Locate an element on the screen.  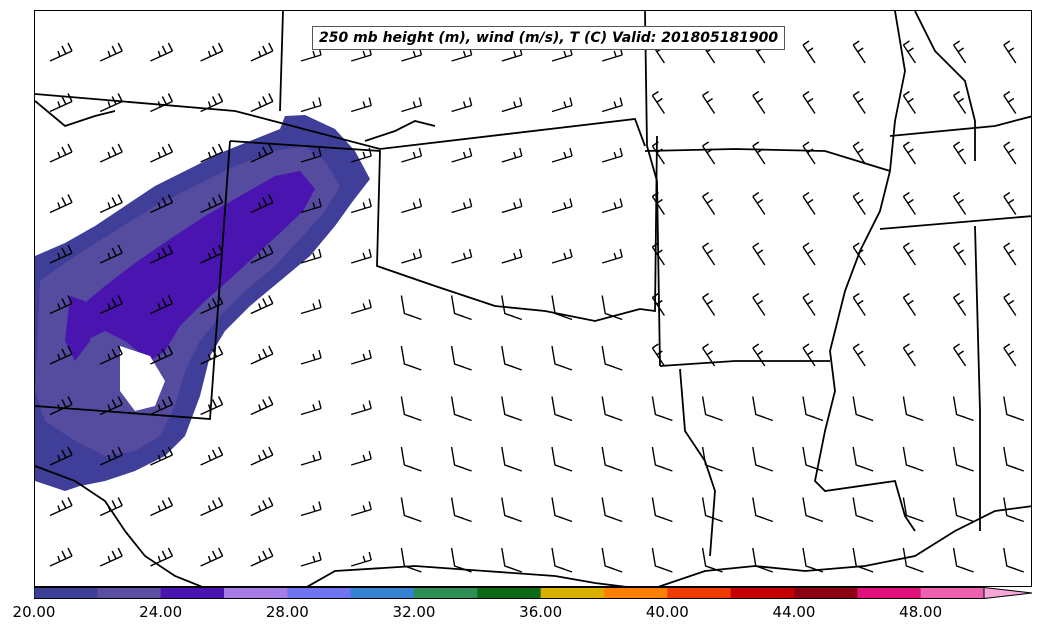
colorbar-tick-label: 28.00 is located at coordinates (287, 612).